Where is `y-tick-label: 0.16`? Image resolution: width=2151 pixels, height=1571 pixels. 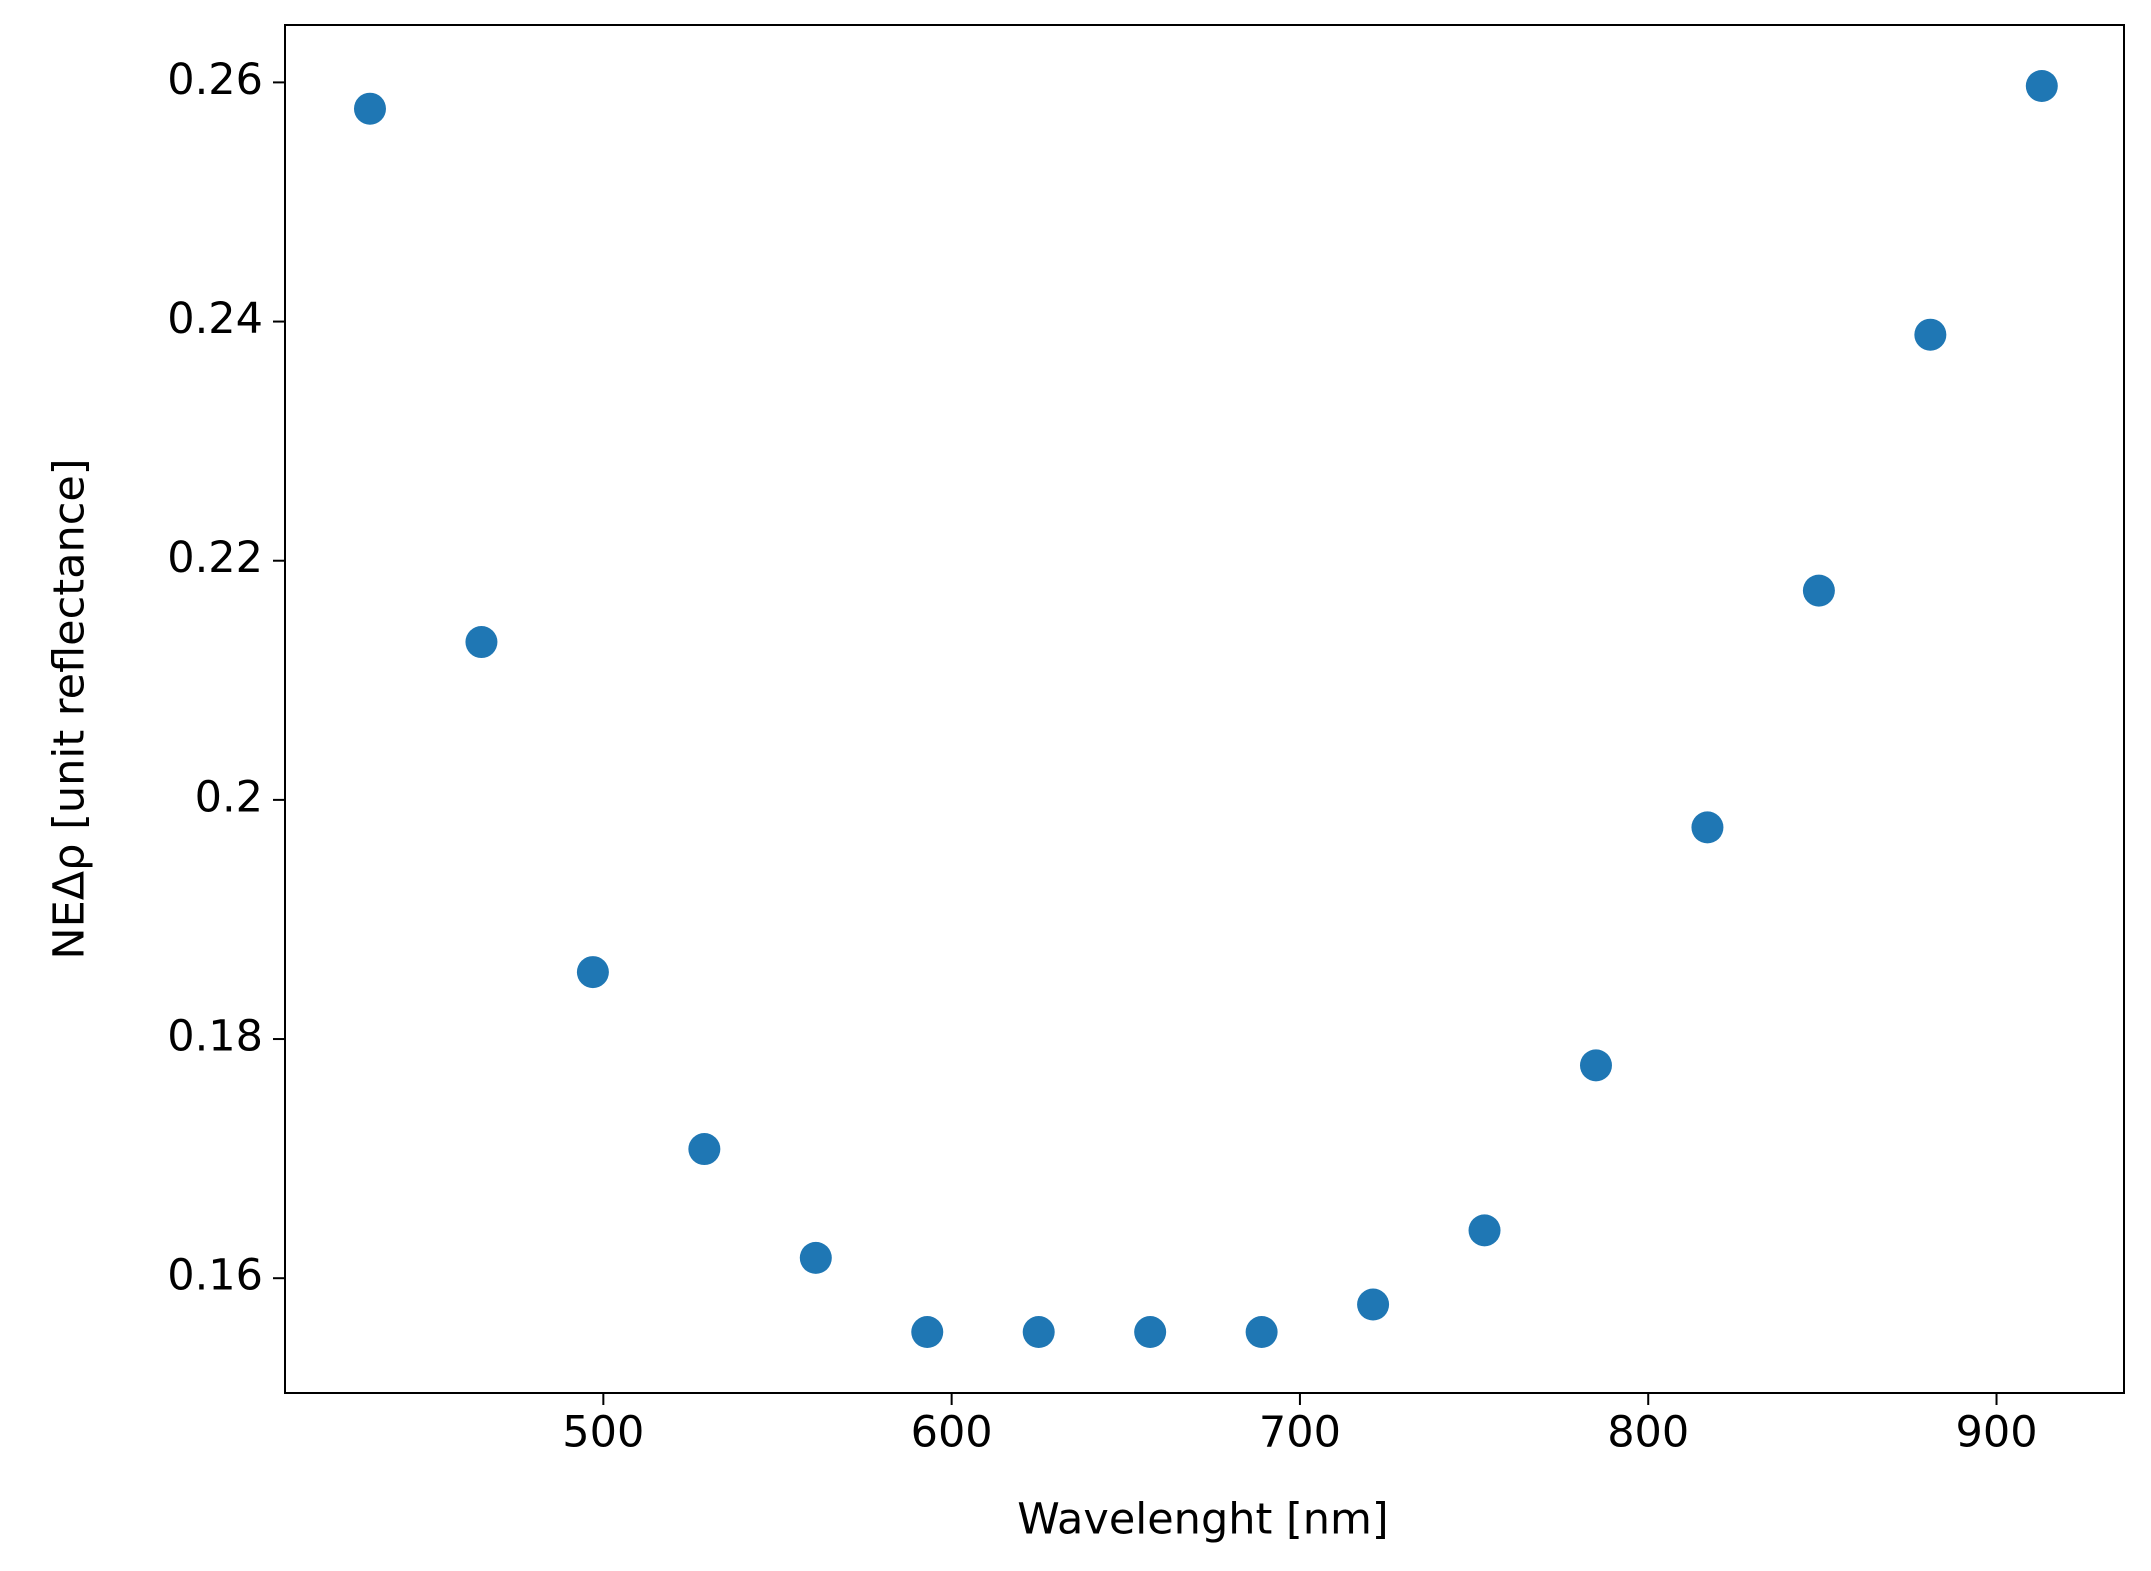 y-tick-label: 0.16 is located at coordinates (215, 1276).